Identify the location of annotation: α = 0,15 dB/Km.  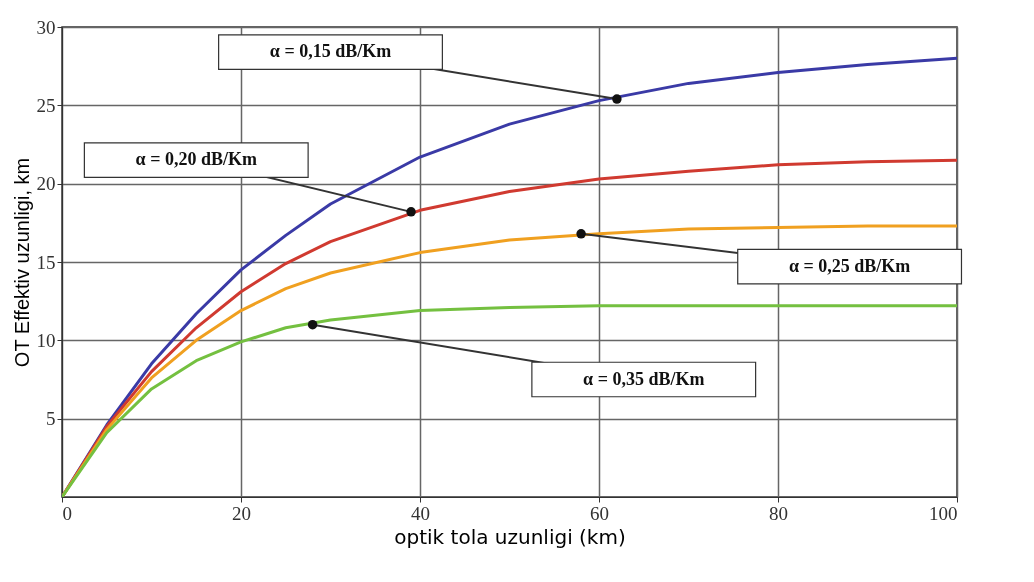
(330, 51).